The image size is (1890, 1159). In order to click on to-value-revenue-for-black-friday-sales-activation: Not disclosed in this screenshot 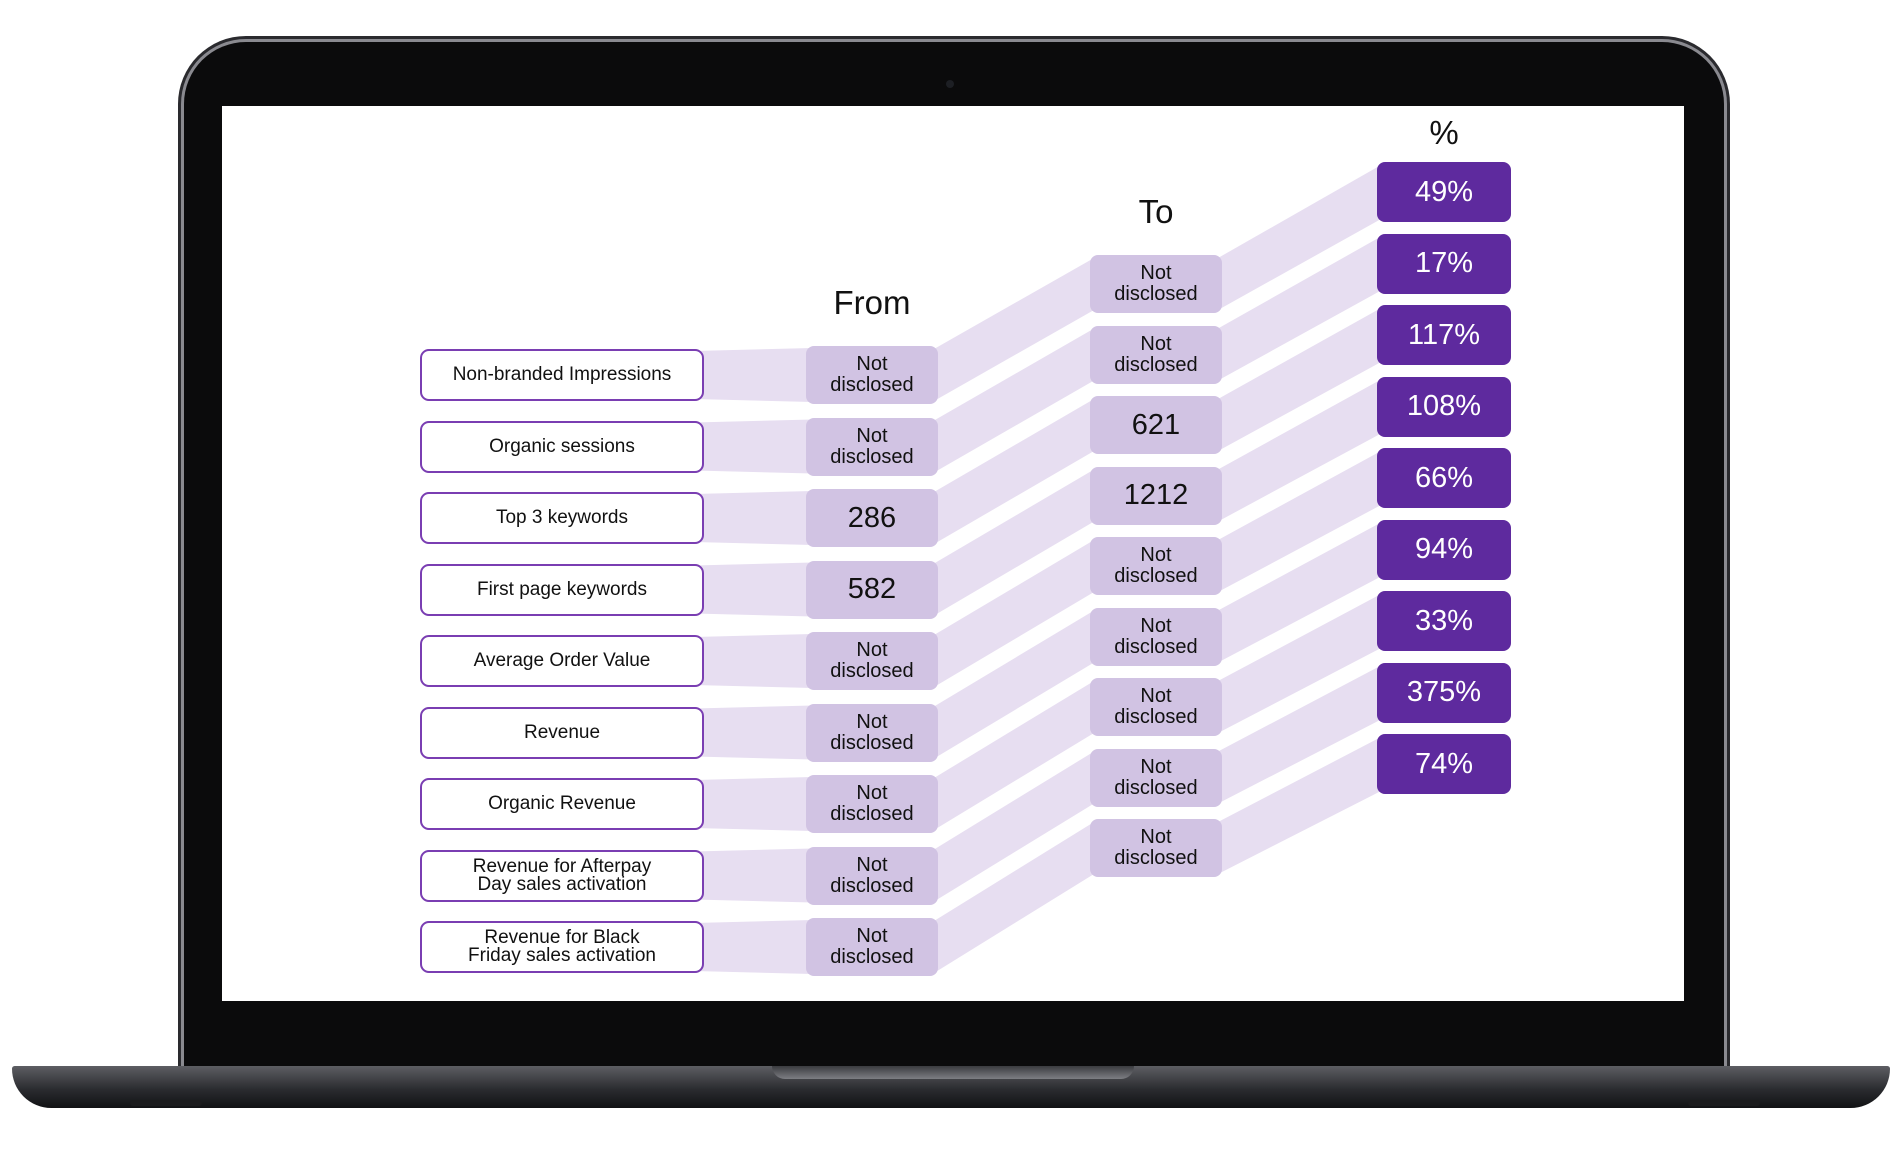, I will do `click(1156, 848)`.